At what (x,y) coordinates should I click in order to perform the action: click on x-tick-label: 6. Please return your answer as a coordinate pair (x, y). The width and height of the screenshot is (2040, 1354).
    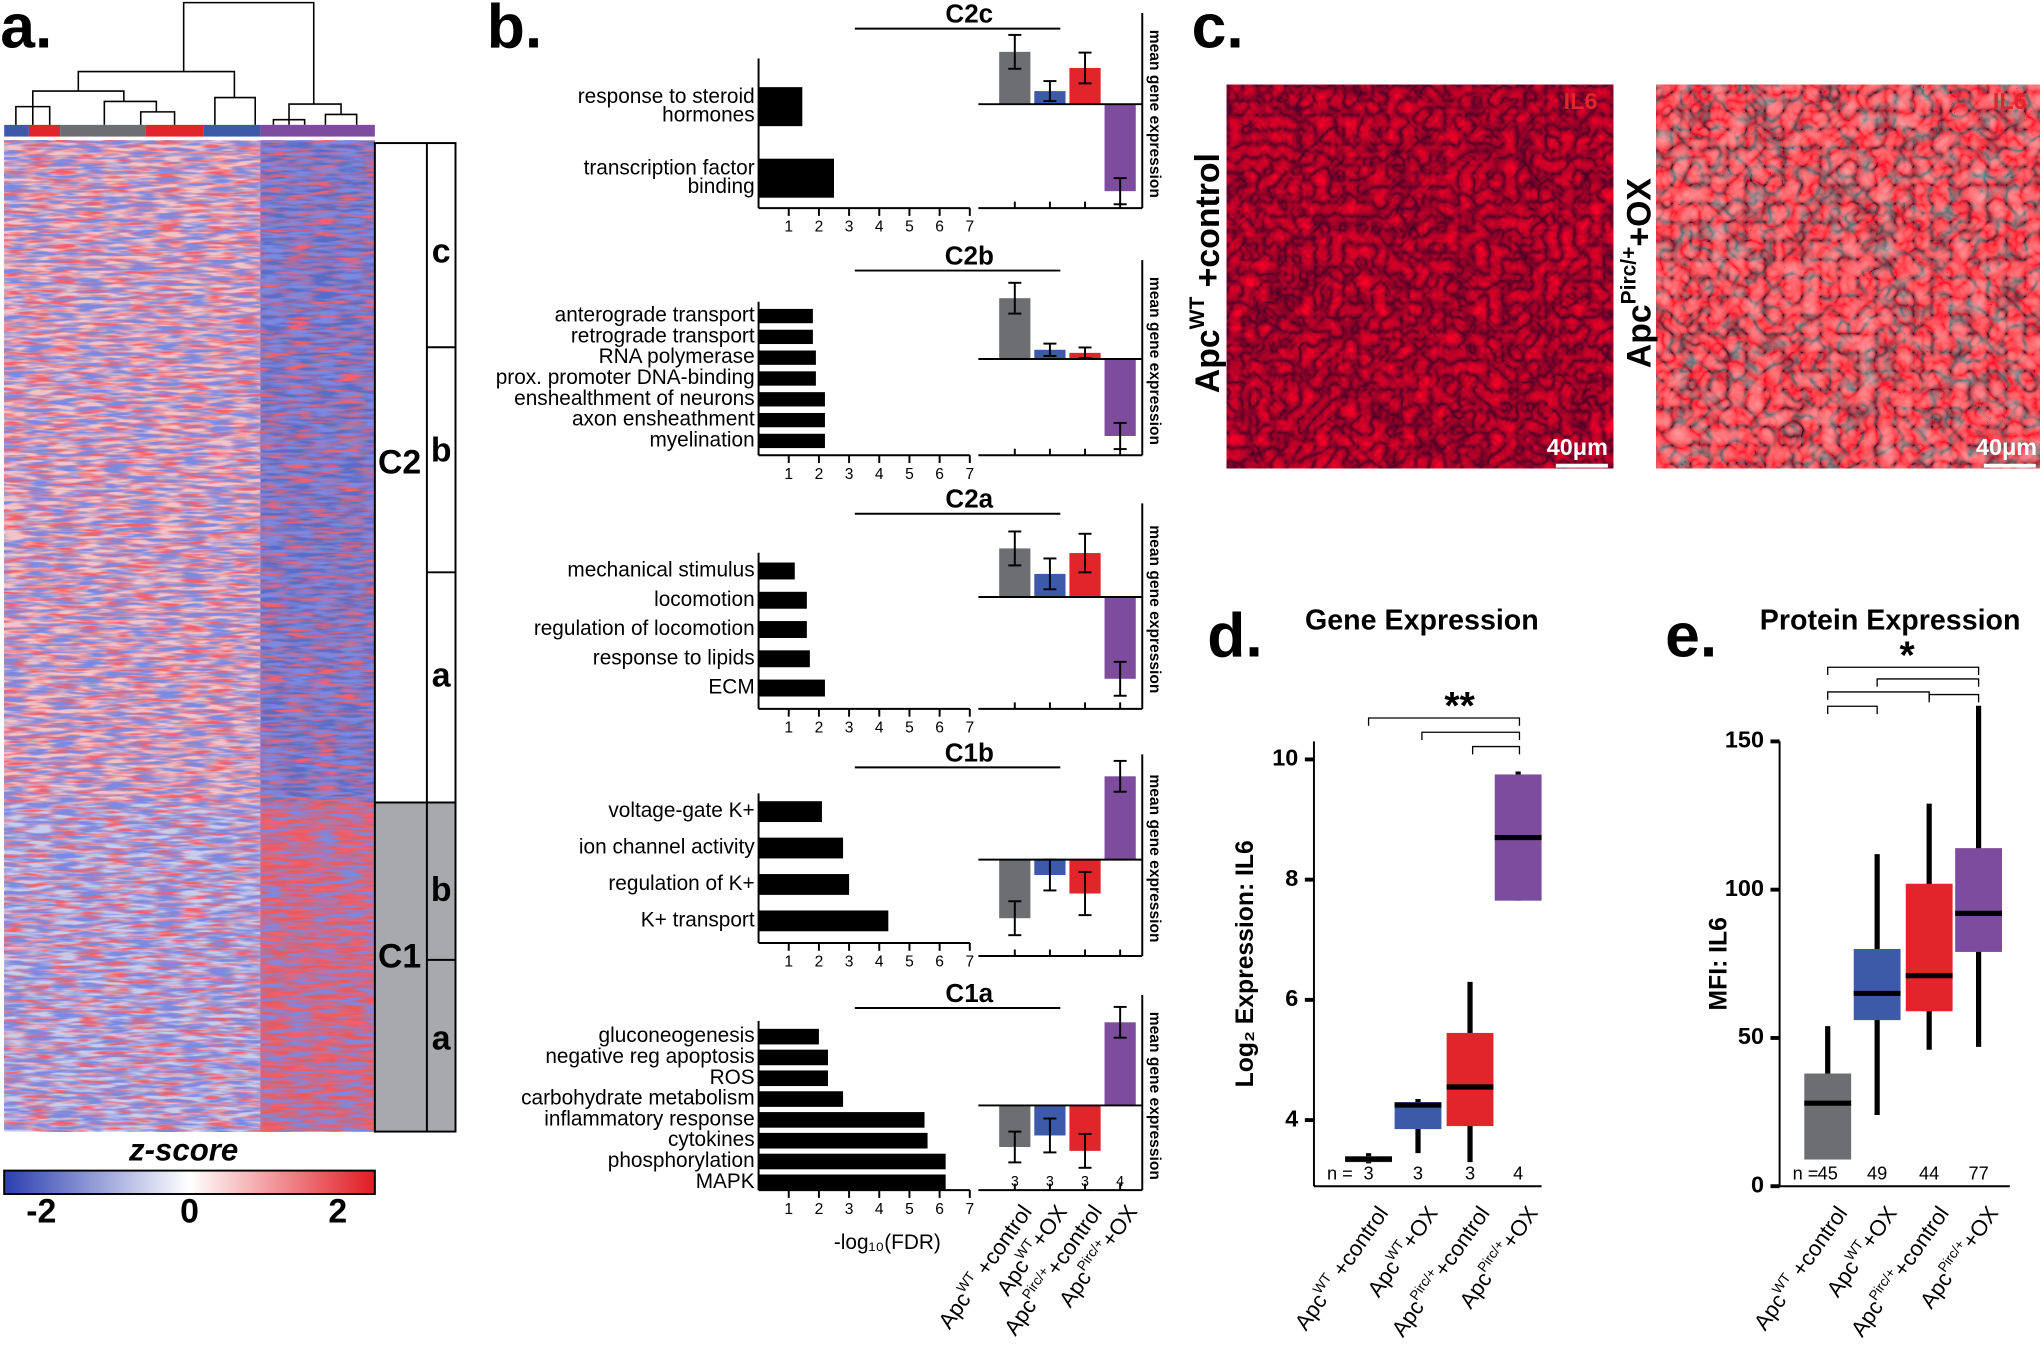
    Looking at the image, I should click on (939, 728).